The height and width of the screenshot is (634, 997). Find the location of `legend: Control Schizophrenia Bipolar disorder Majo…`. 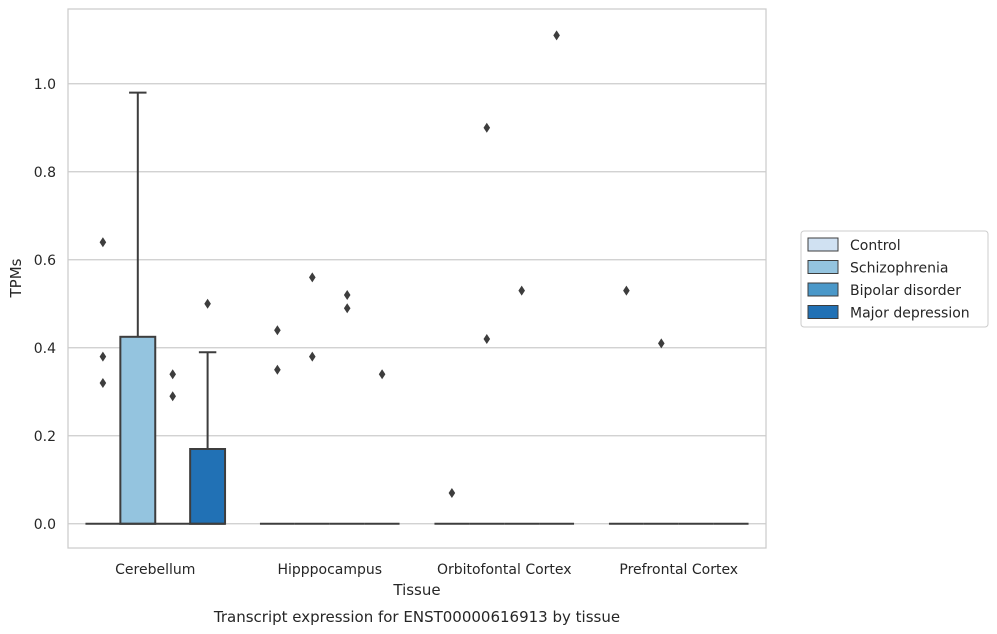

legend: Control Schizophrenia Bipolar disorder Majo… is located at coordinates (894, 279).